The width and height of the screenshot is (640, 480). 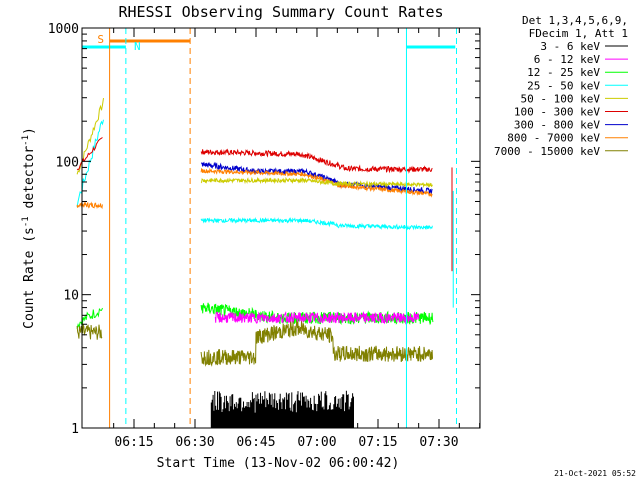 I want to click on legend-header: FDecim 1, Att 1, so click(x=578, y=33).